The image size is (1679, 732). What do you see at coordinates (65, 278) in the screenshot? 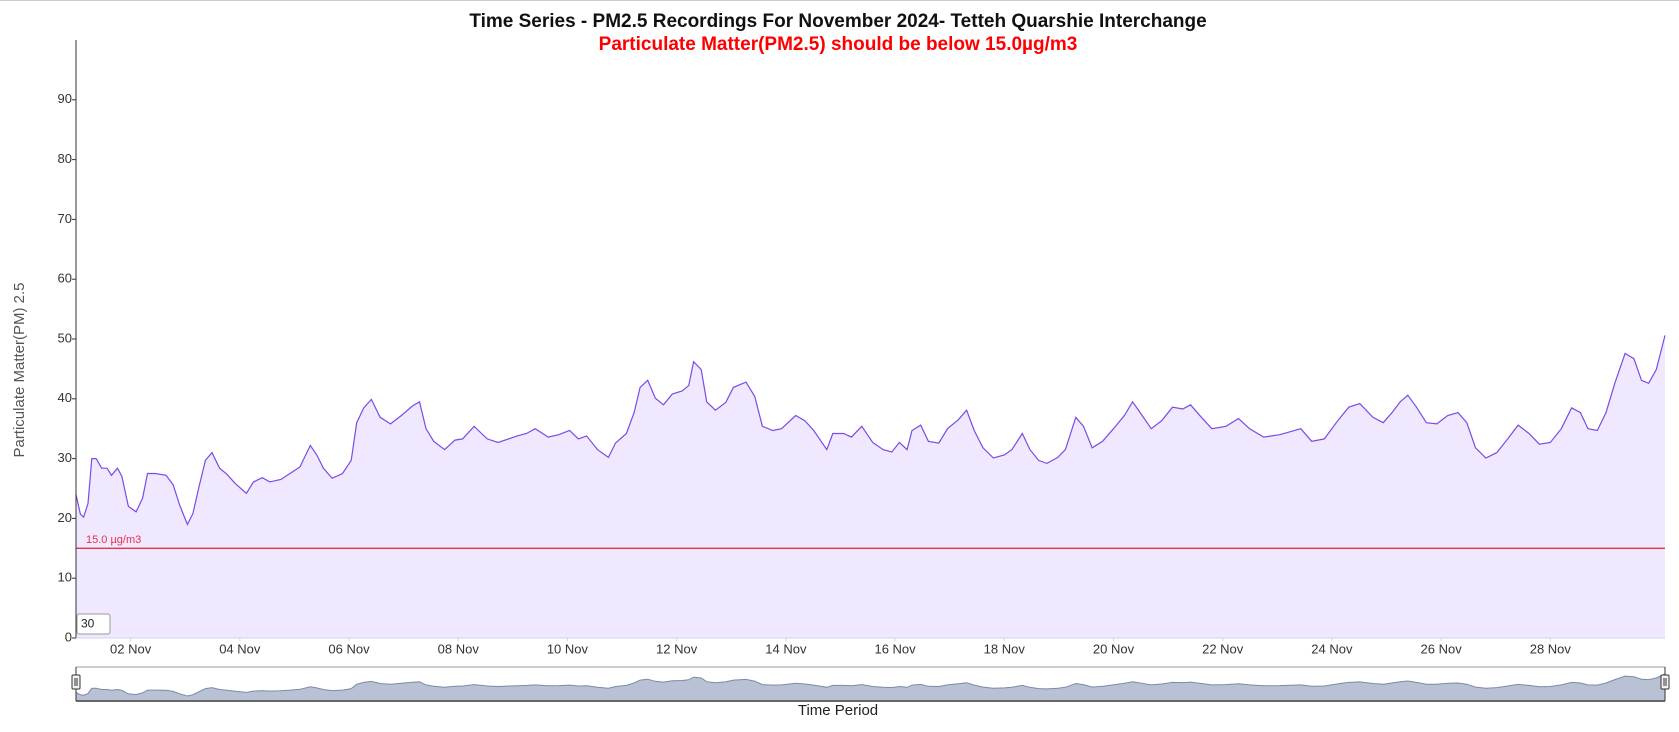
I see `y-tick-label: 60` at bounding box center [65, 278].